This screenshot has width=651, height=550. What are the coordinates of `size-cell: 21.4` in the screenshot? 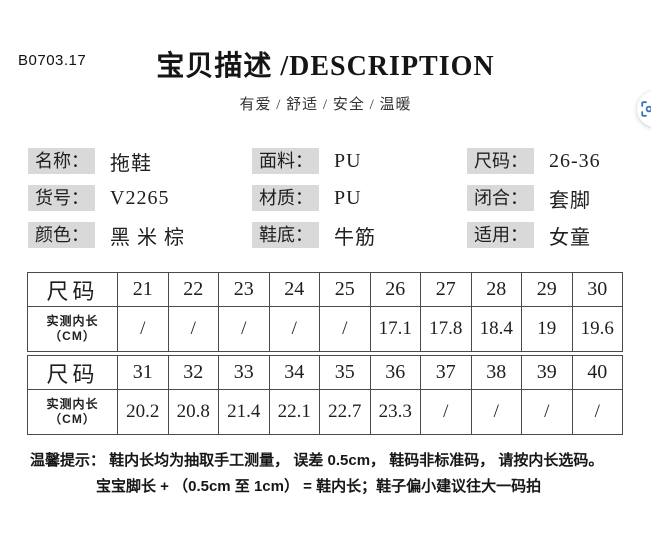 It's located at (244, 412).